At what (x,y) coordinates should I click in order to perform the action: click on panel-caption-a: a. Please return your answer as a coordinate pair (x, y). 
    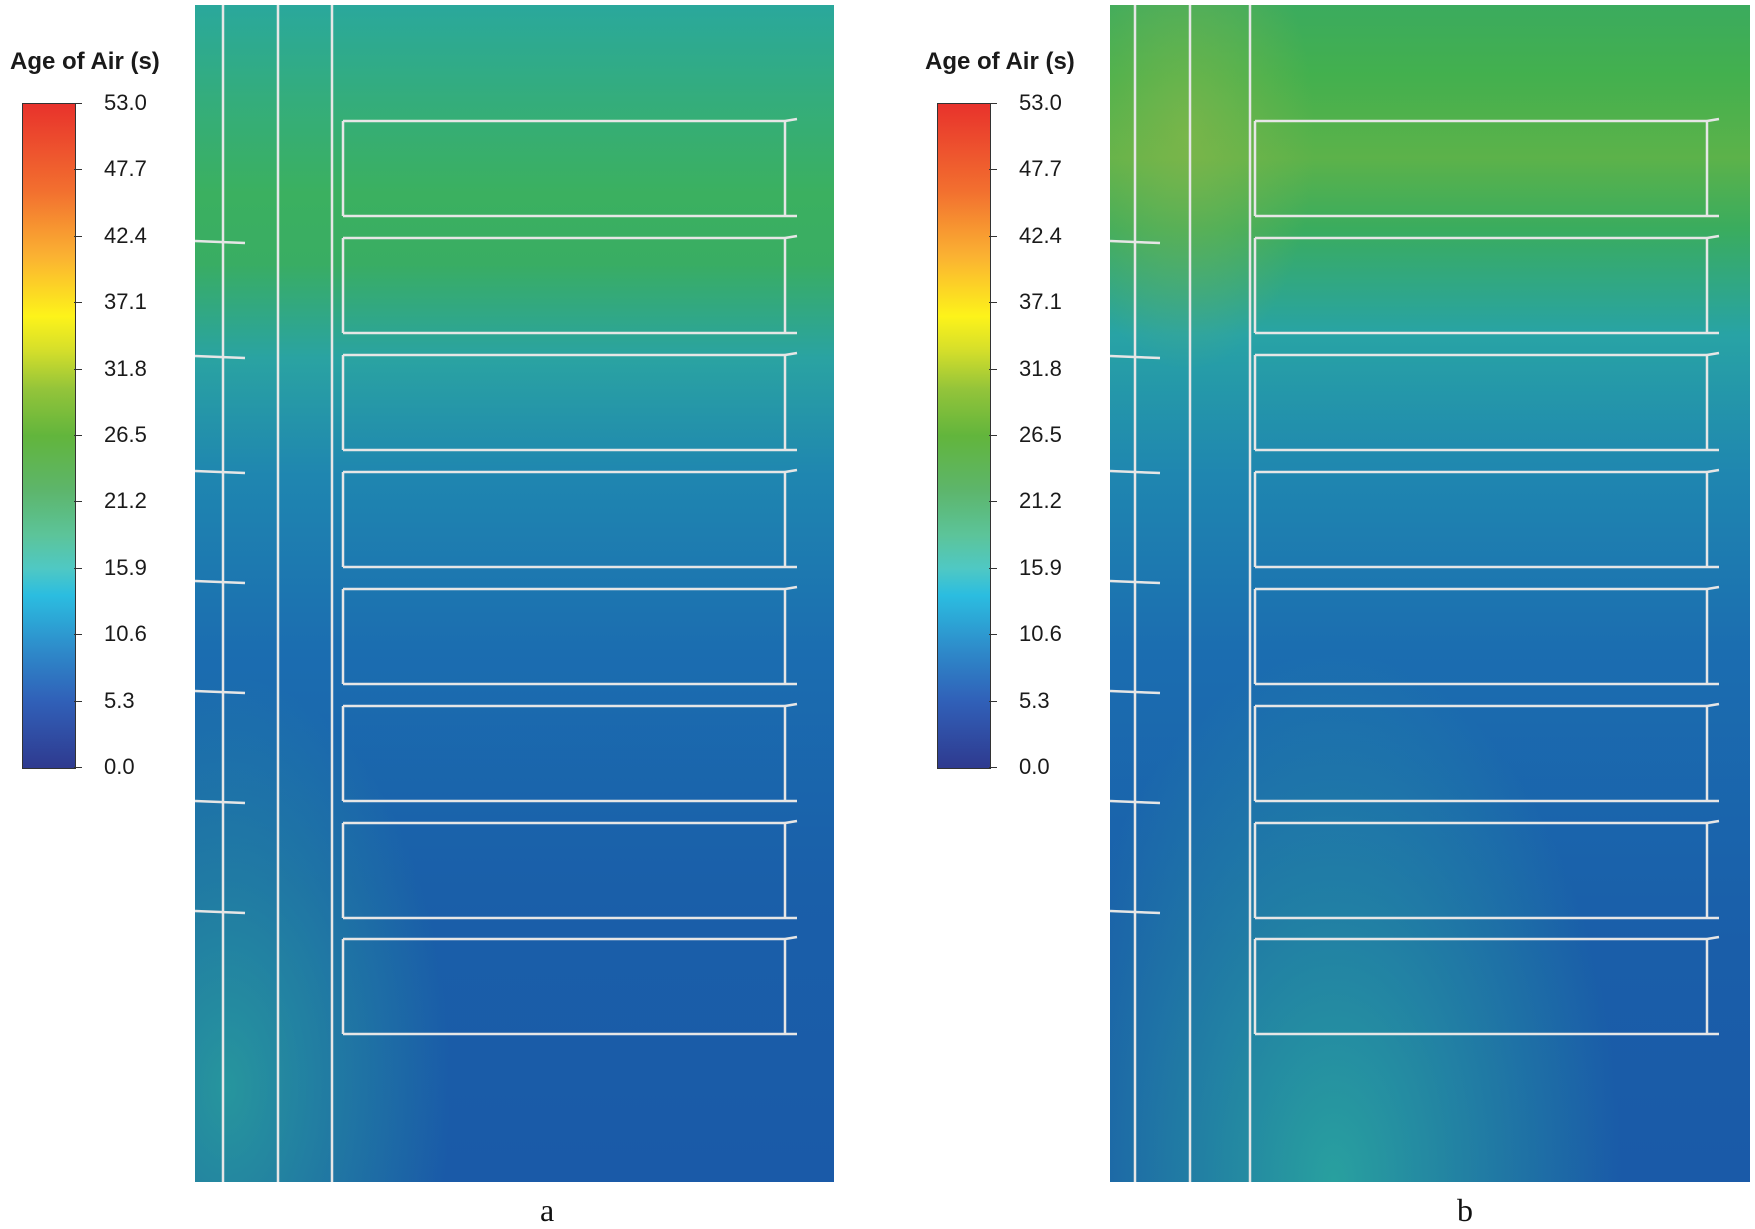
    Looking at the image, I should click on (547, 1210).